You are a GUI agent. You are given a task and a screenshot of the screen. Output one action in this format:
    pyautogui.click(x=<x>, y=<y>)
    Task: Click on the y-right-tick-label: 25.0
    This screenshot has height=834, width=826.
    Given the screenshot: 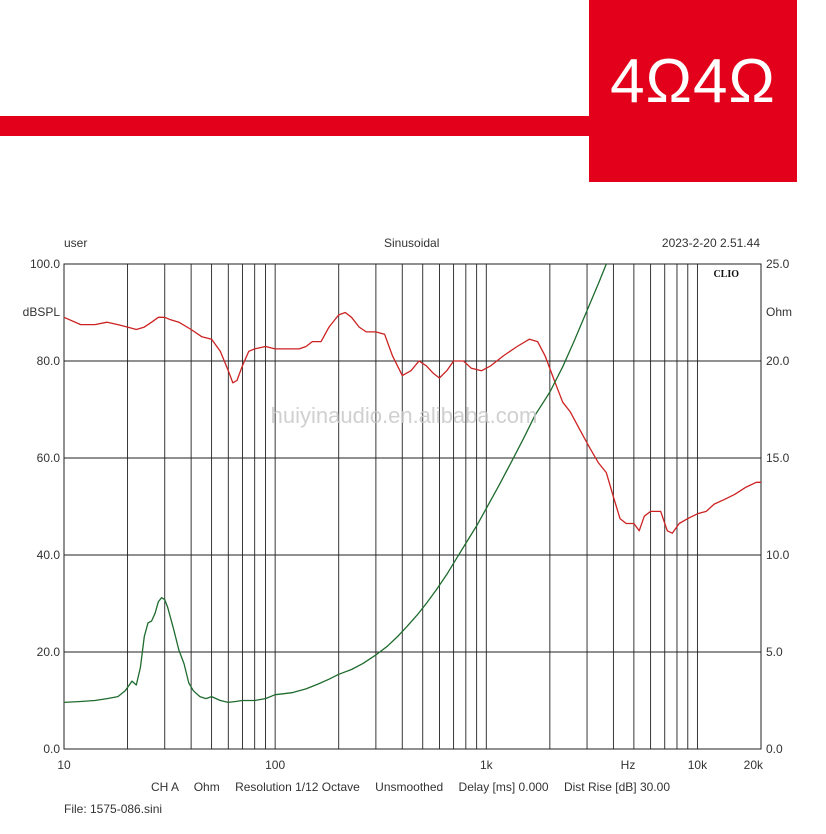 What is the action you would take?
    pyautogui.click(x=778, y=264)
    